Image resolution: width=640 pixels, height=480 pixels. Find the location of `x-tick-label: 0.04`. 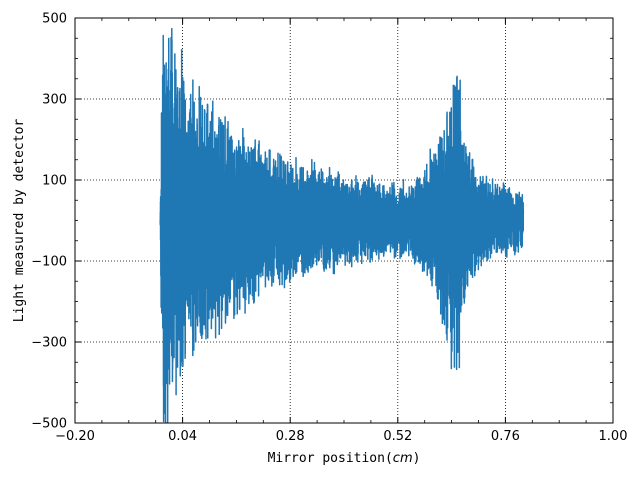

x-tick-label: 0.04 is located at coordinates (182, 436).